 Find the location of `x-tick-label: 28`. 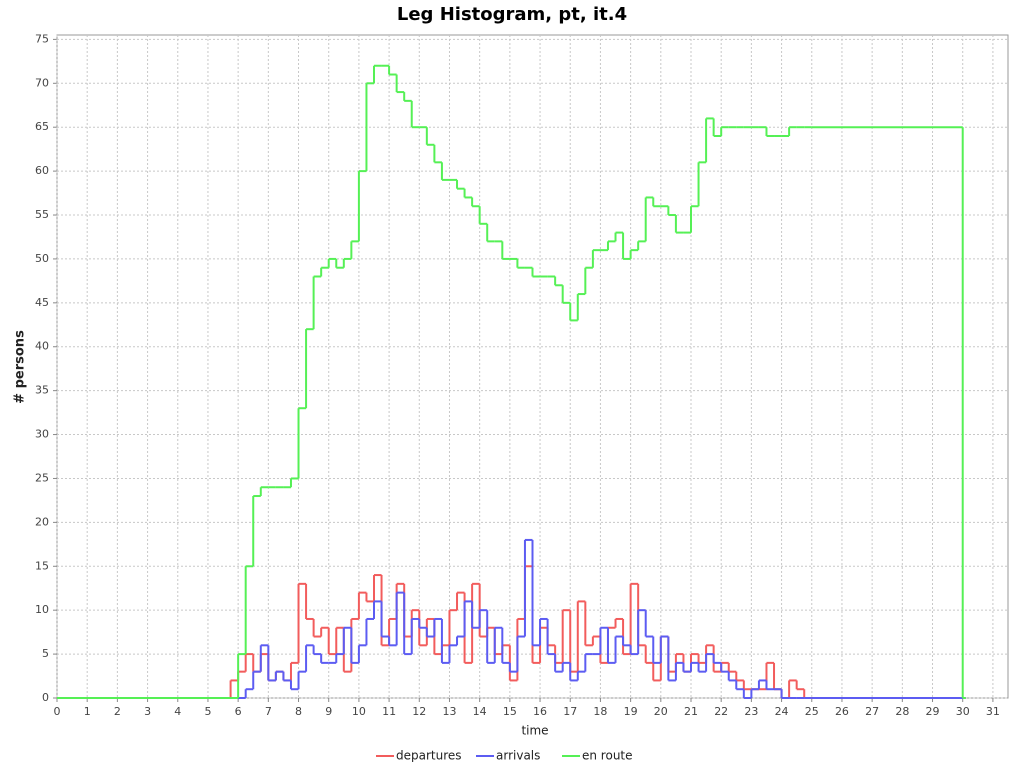

x-tick-label: 28 is located at coordinates (902, 711).